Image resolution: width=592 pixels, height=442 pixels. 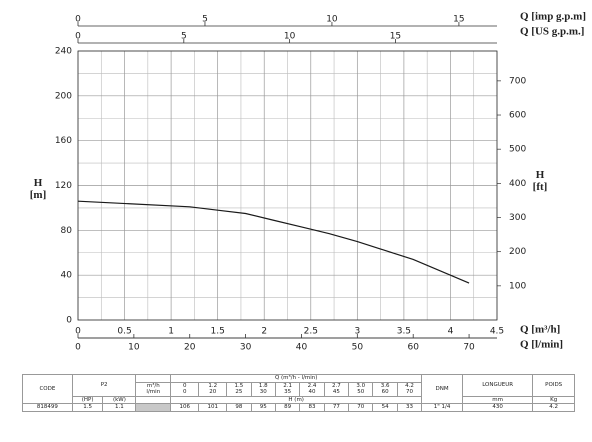 I want to click on cell-text: 45, so click(x=336, y=392).